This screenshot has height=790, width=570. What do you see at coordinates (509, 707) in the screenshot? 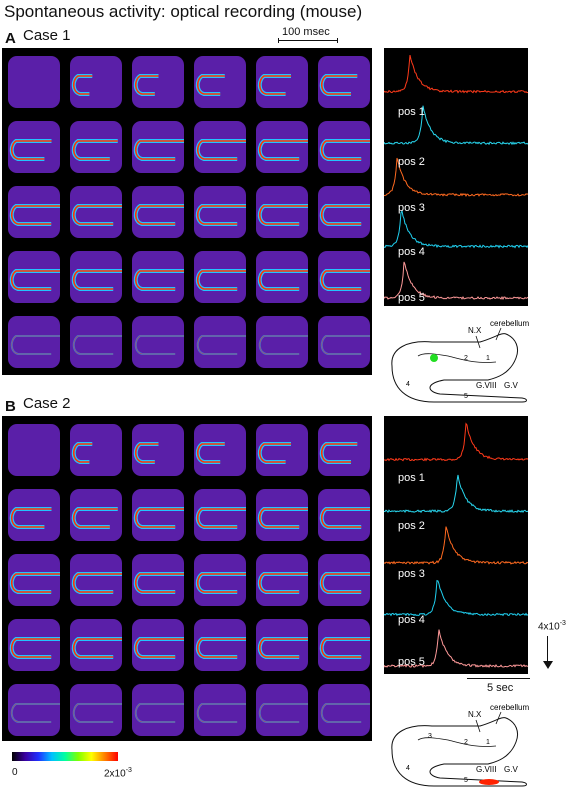
I see `label-cerebellum-b: cerebellum` at bounding box center [509, 707].